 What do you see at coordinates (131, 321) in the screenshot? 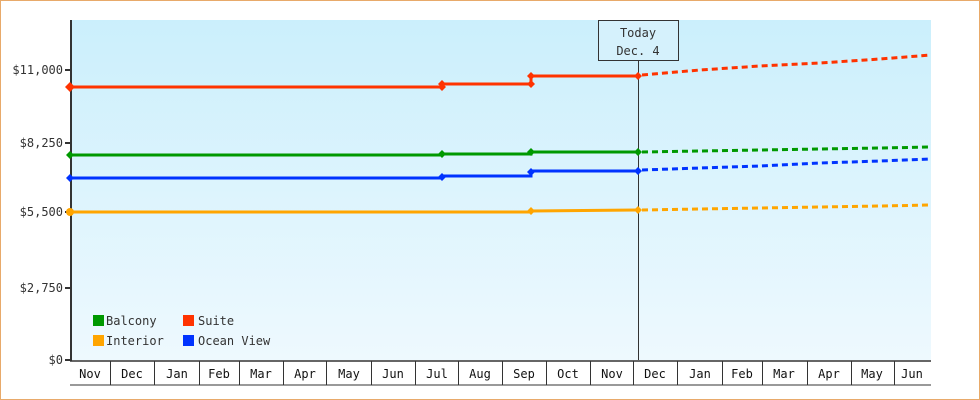
I see `legend-label: Balcony` at bounding box center [131, 321].